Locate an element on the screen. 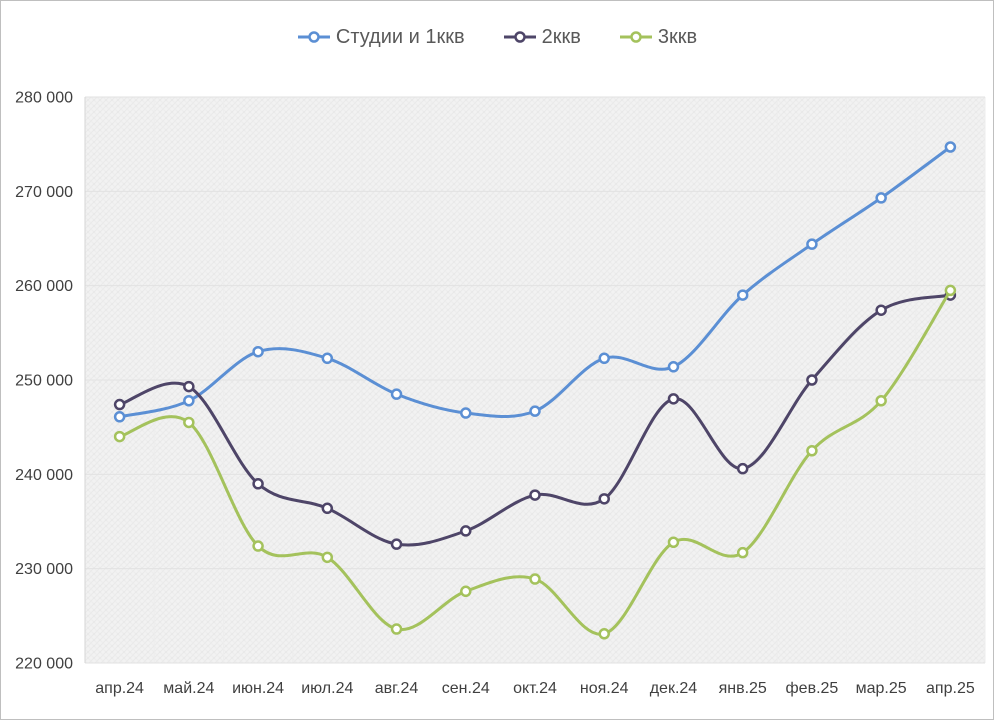 This screenshot has height=720, width=994. legend-label: Студии и 1ккв is located at coordinates (400, 36).